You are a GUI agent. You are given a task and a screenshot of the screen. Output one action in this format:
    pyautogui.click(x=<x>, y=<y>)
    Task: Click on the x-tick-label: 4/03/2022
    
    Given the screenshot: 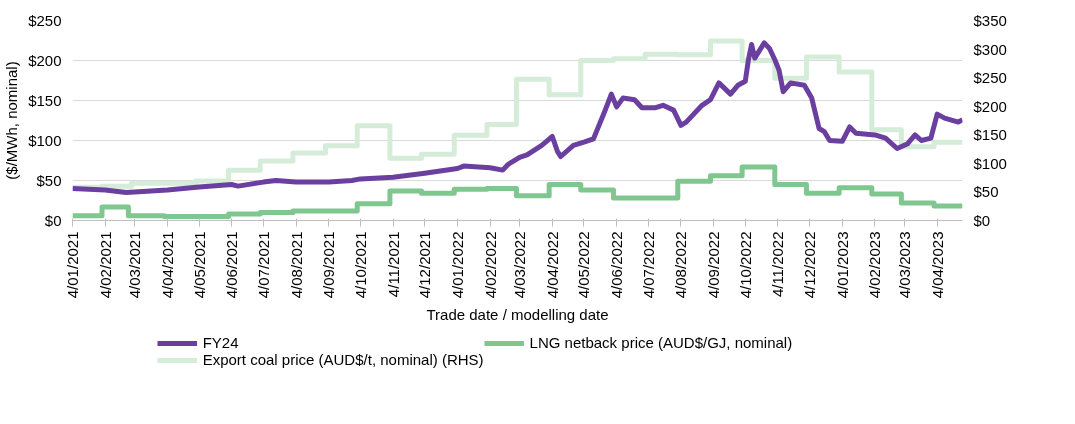 What is the action you would take?
    pyautogui.click(x=520, y=265)
    